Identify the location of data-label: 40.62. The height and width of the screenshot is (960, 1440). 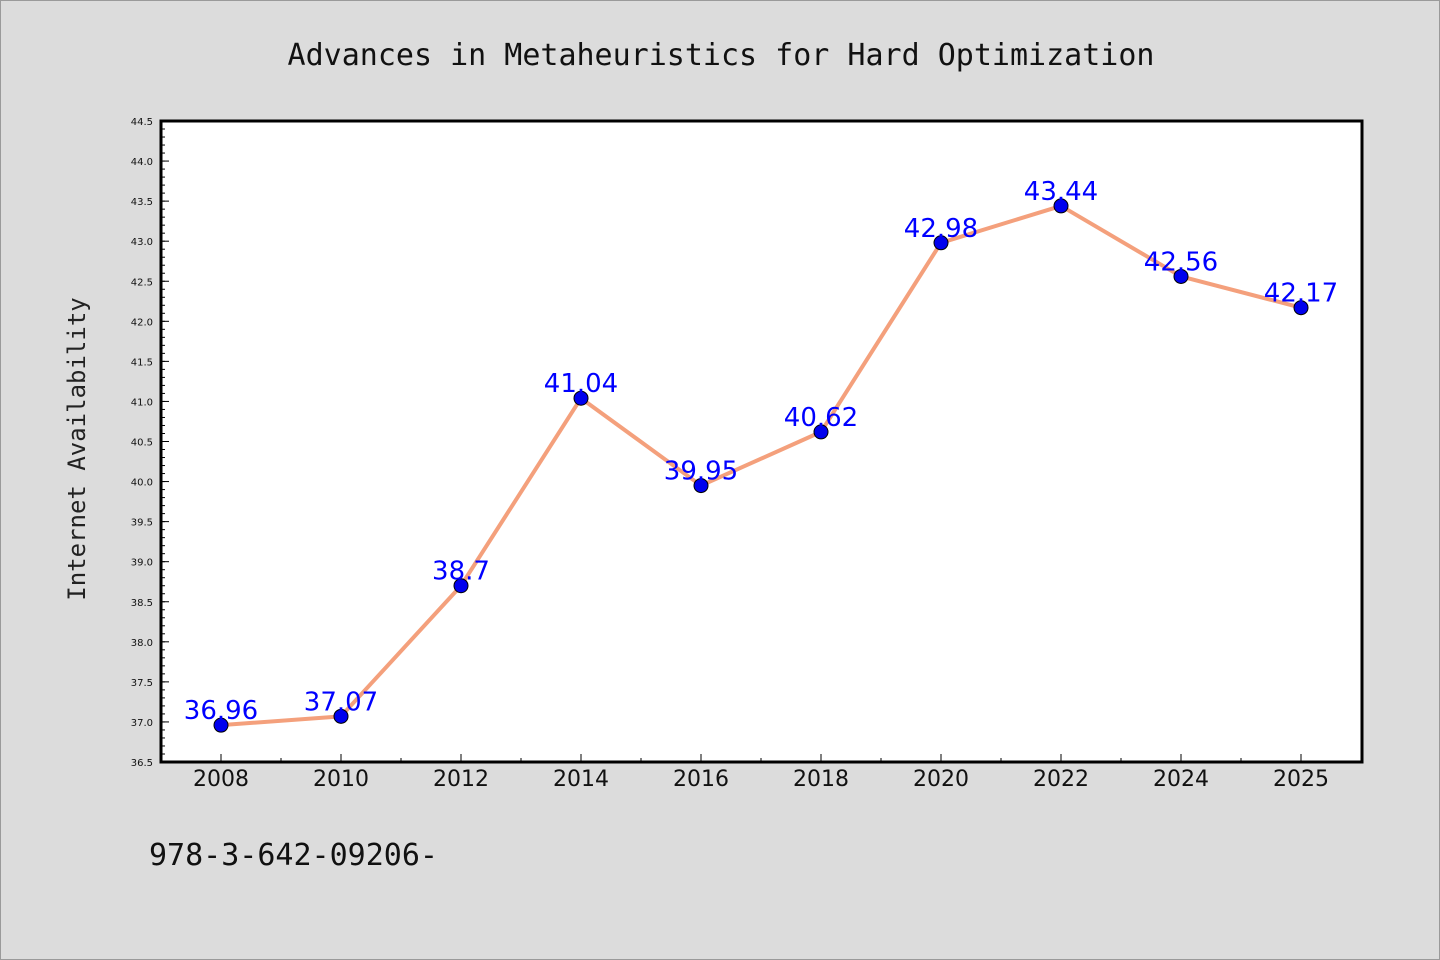
(821, 418).